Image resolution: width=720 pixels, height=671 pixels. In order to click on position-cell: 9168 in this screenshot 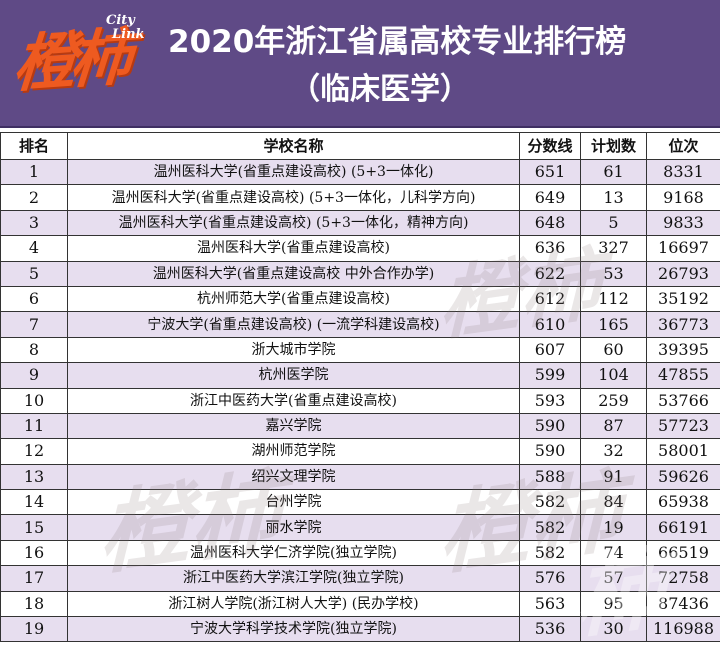, I will do `click(683, 197)`.